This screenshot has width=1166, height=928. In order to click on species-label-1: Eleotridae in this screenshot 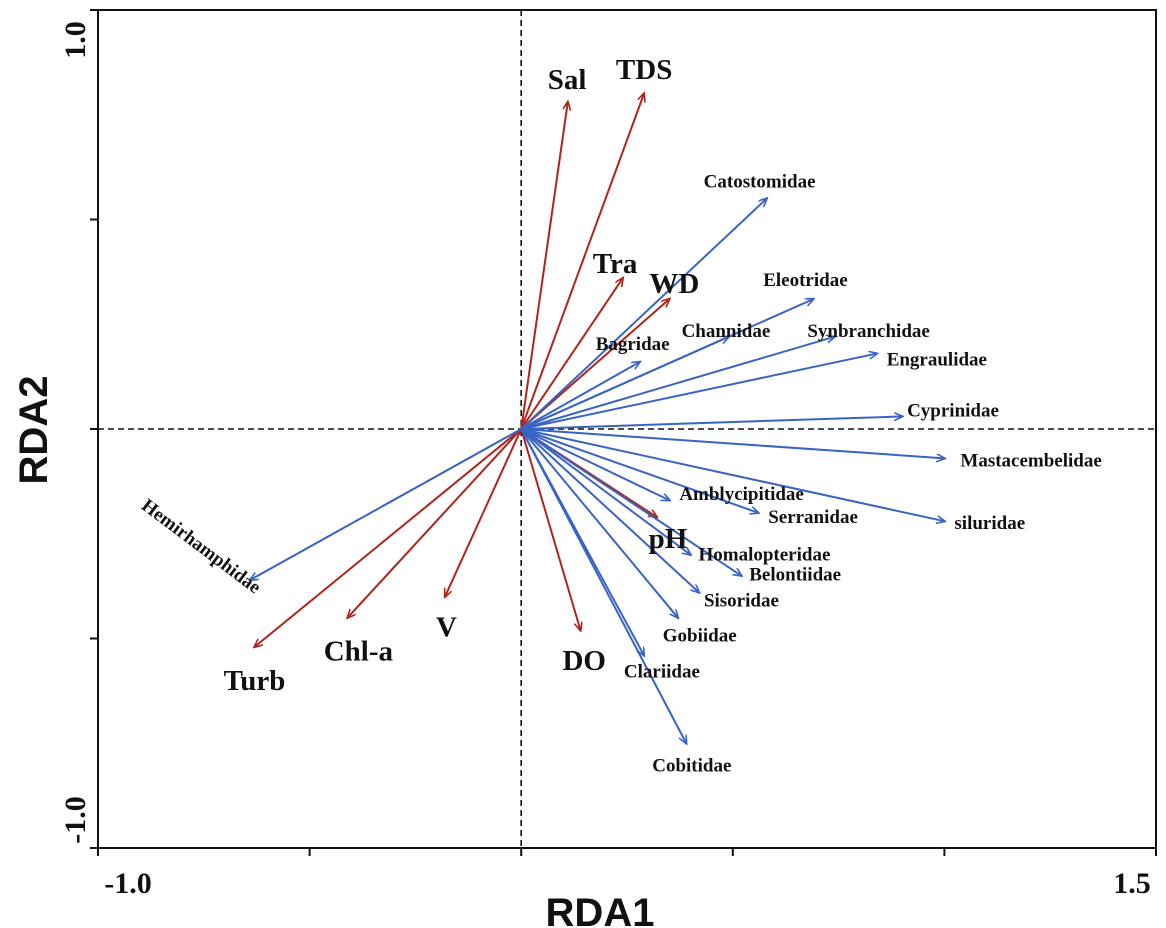, I will do `click(805, 280)`.